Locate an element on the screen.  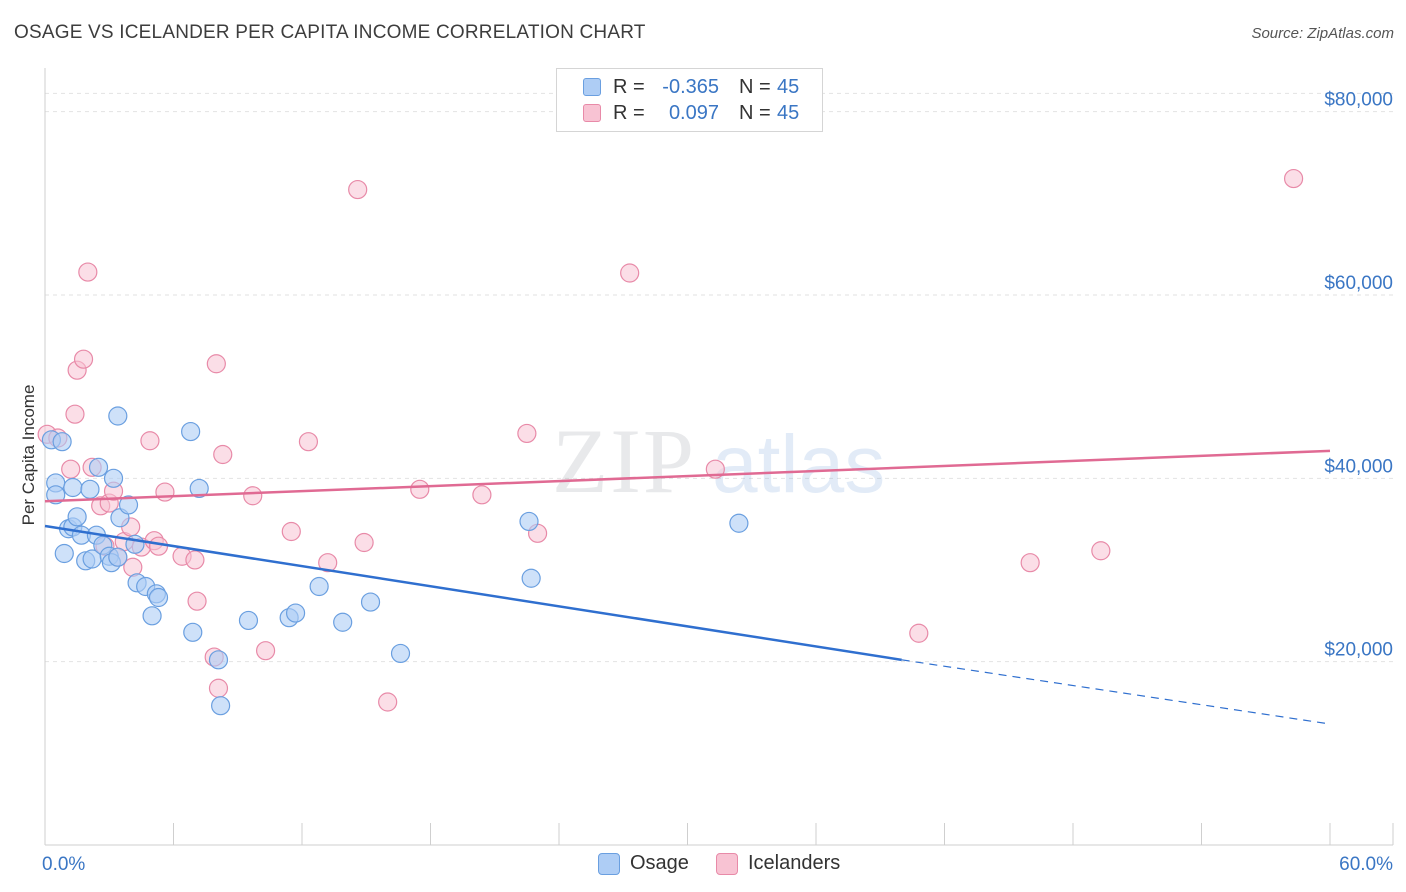
correlation-legend: R = -0.365 N = 45 R = 0.097 N = 45 is located at coordinates (689, 100).